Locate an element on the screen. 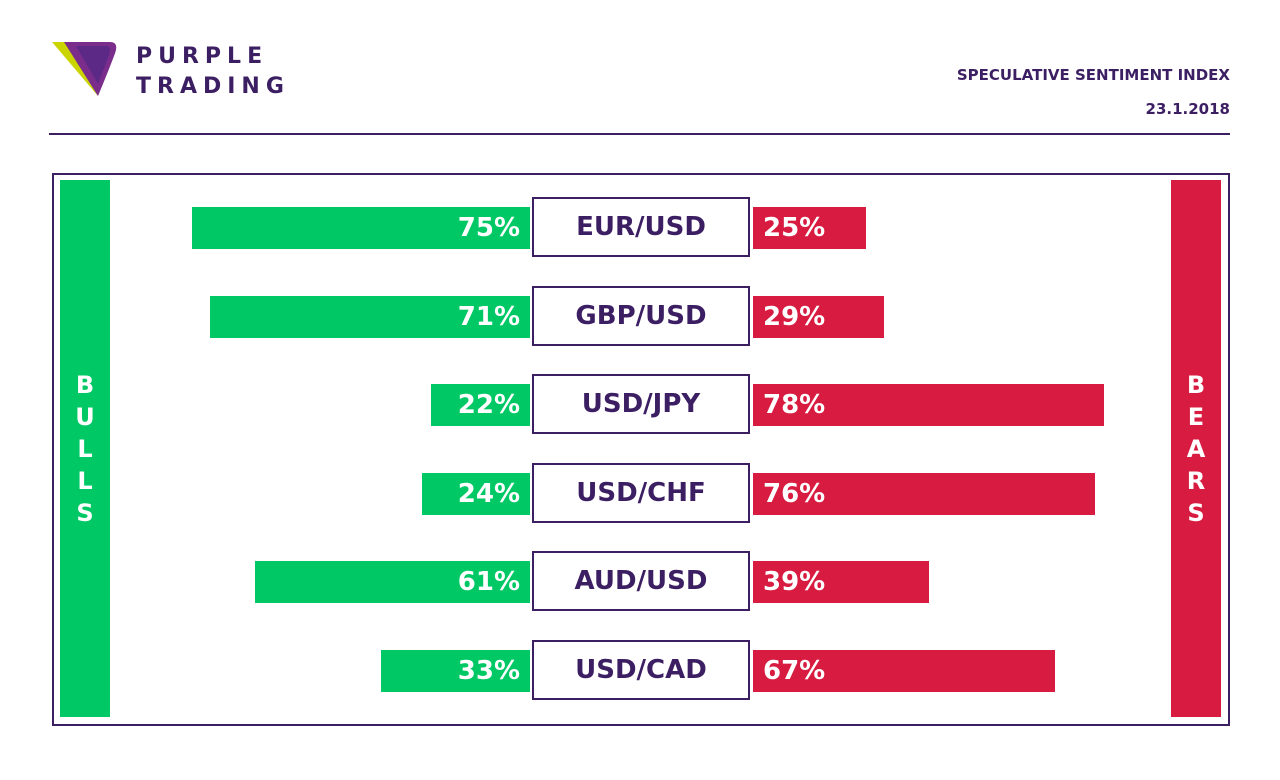 The height and width of the screenshot is (780, 1280). sentiment-row: 61% AUD/USD 39% is located at coordinates (640, 581).